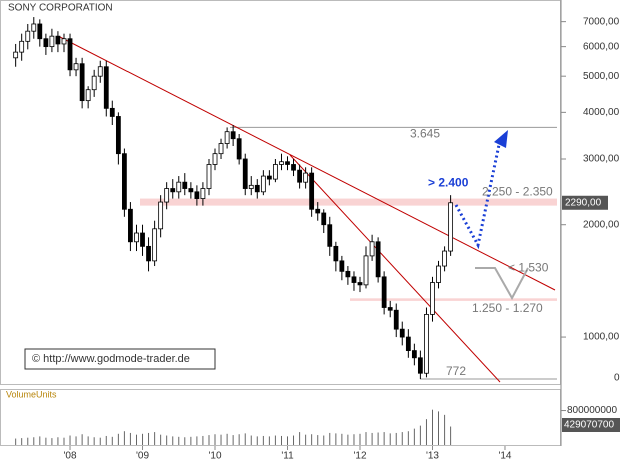  Describe the element at coordinates (478, 194) in the screenshot. I see `projection-arrow` at that location.